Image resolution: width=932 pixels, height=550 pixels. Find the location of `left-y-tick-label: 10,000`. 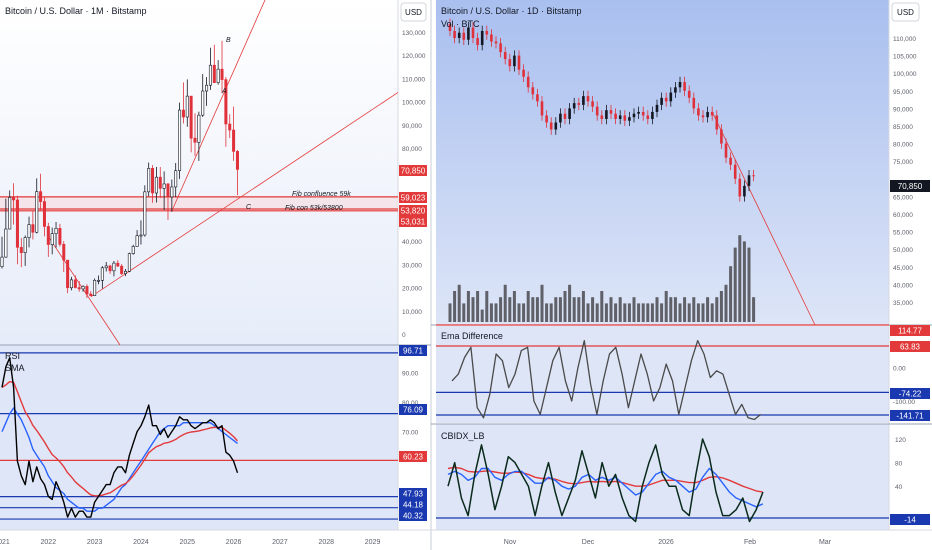

left-y-tick-label: 10,000 is located at coordinates (412, 312).